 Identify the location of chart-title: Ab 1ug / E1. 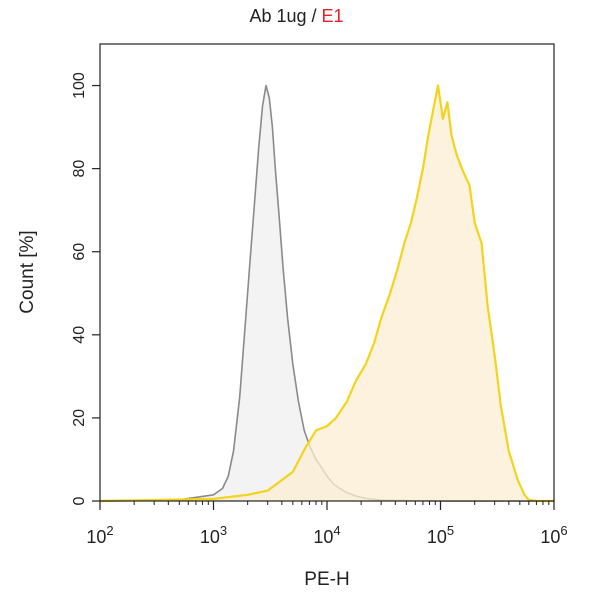
(296, 16).